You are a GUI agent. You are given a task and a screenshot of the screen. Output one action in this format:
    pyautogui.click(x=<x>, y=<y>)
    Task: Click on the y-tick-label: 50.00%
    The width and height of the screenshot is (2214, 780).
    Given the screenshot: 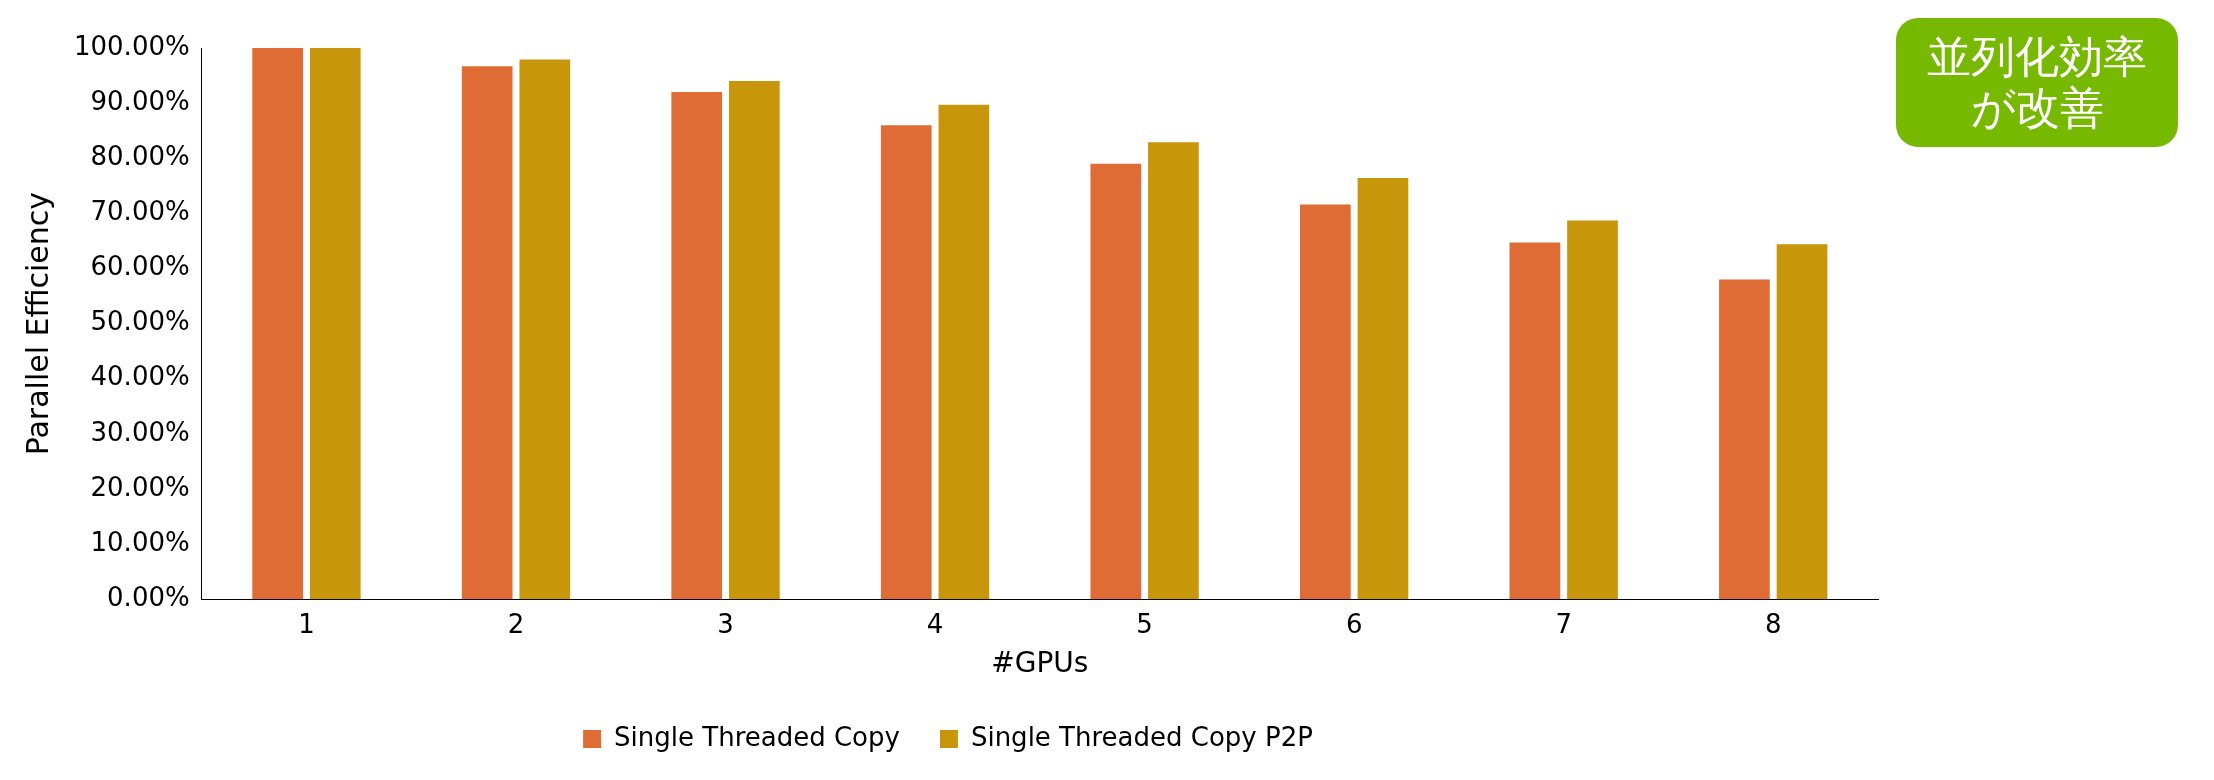 What is the action you would take?
    pyautogui.click(x=140, y=321)
    